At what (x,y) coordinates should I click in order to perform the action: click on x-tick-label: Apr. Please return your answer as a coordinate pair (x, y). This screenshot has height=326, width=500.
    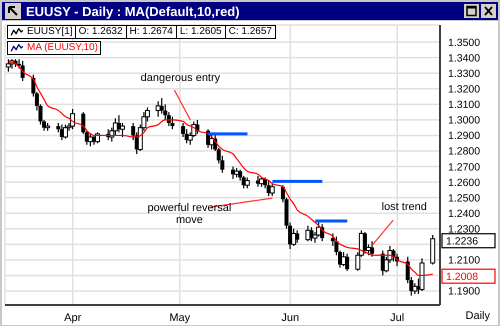
    Looking at the image, I should click on (73, 318).